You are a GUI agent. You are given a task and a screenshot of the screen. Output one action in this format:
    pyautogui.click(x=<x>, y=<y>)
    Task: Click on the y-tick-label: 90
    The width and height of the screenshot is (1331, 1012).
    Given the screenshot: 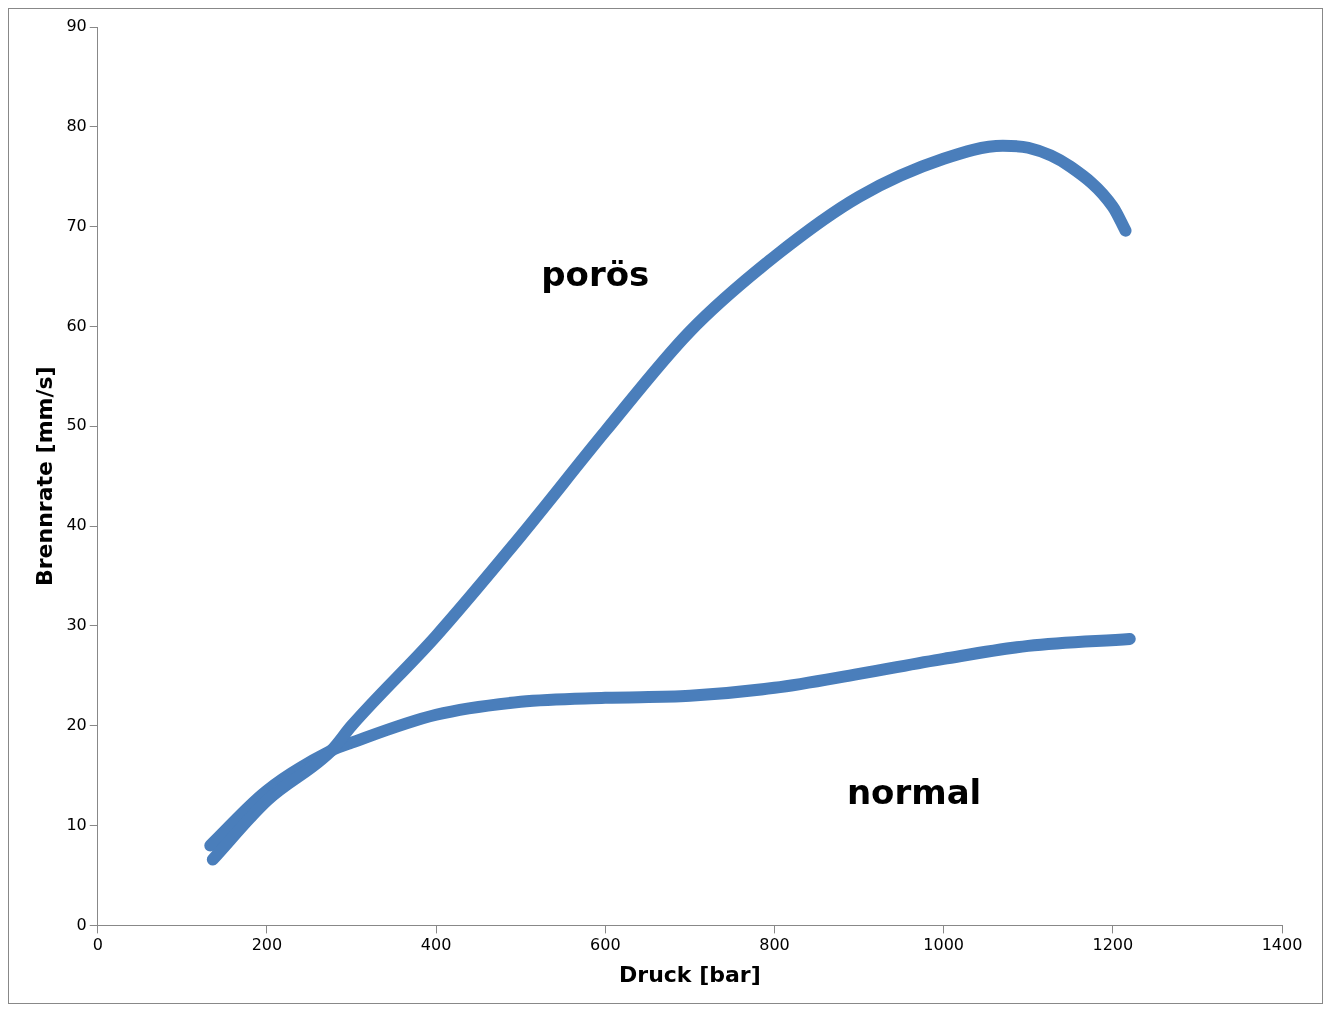 What is the action you would take?
    pyautogui.click(x=76, y=26)
    